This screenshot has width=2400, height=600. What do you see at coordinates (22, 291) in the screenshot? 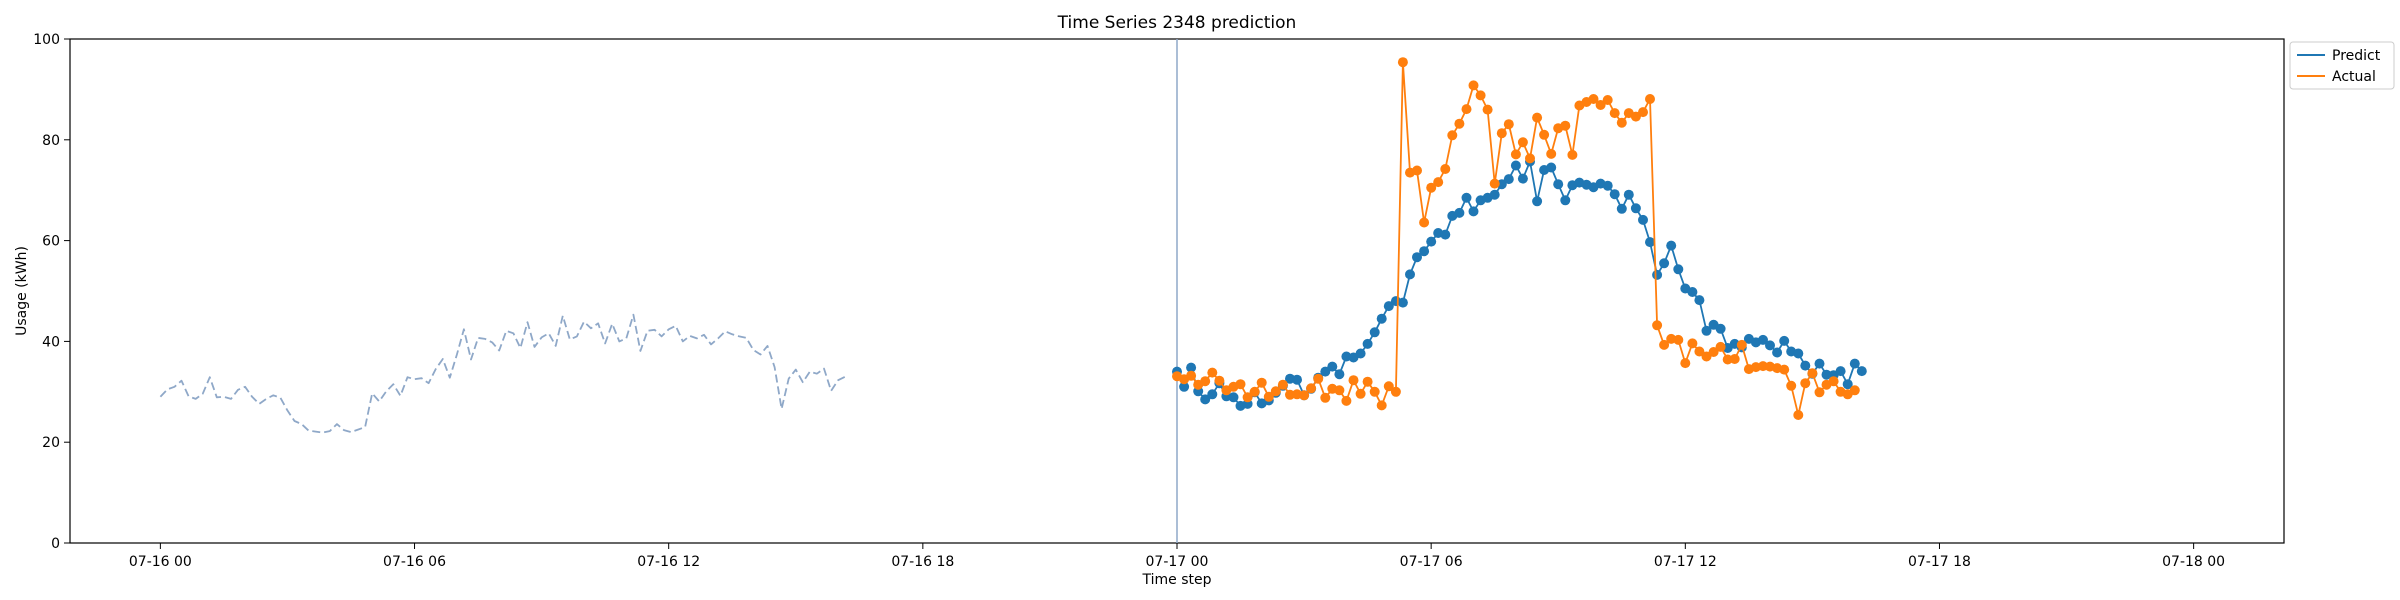
I see `y-axis-label: Usage (kWh)` at bounding box center [22, 291].